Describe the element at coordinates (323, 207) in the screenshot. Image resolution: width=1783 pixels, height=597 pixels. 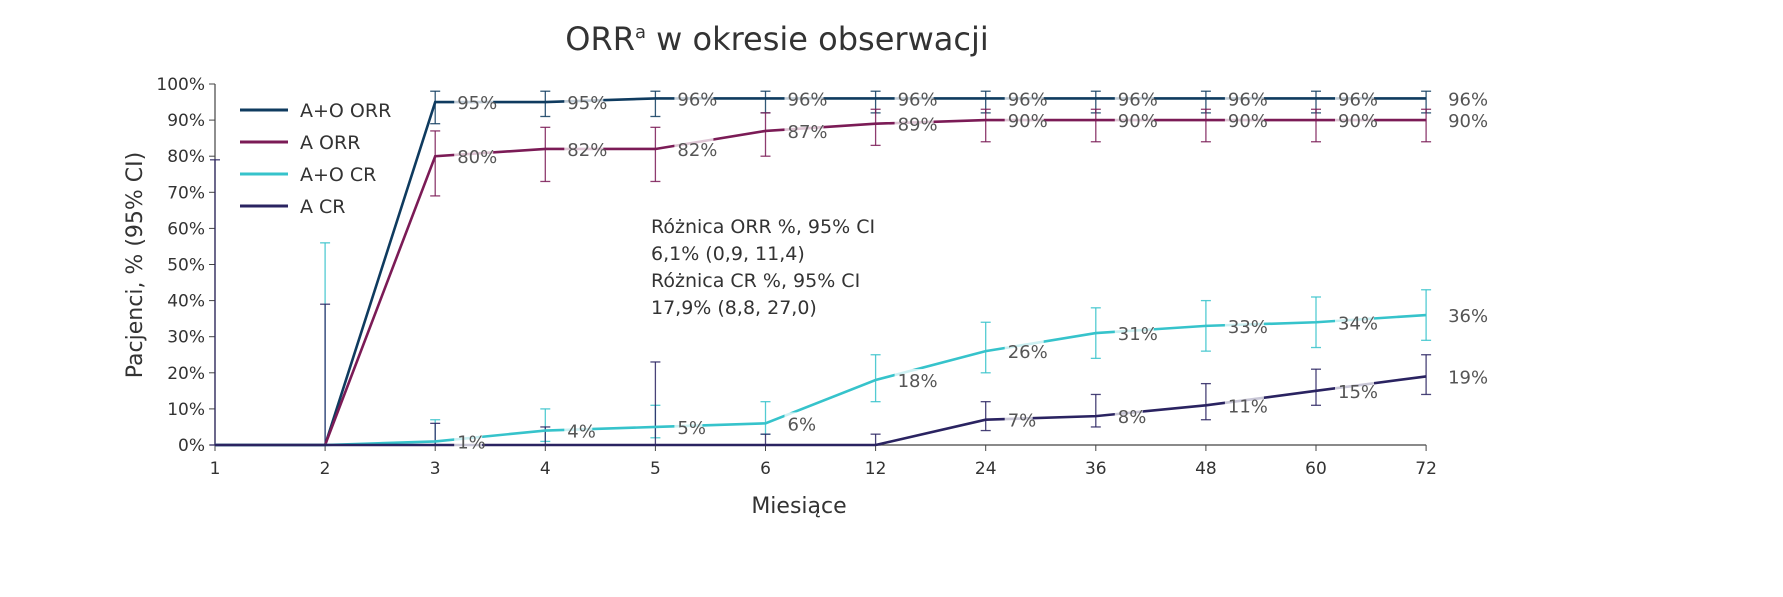
I see `legend-label: A CR` at that location.